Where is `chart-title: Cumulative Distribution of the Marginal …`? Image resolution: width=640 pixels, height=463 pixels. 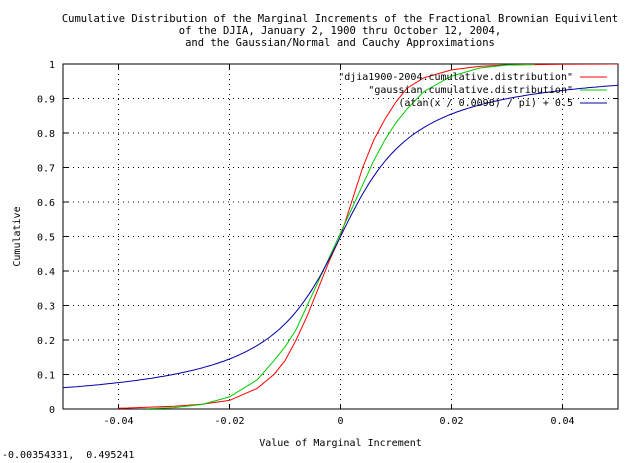 chart-title: Cumulative Distribution of the Marginal … is located at coordinates (340, 31).